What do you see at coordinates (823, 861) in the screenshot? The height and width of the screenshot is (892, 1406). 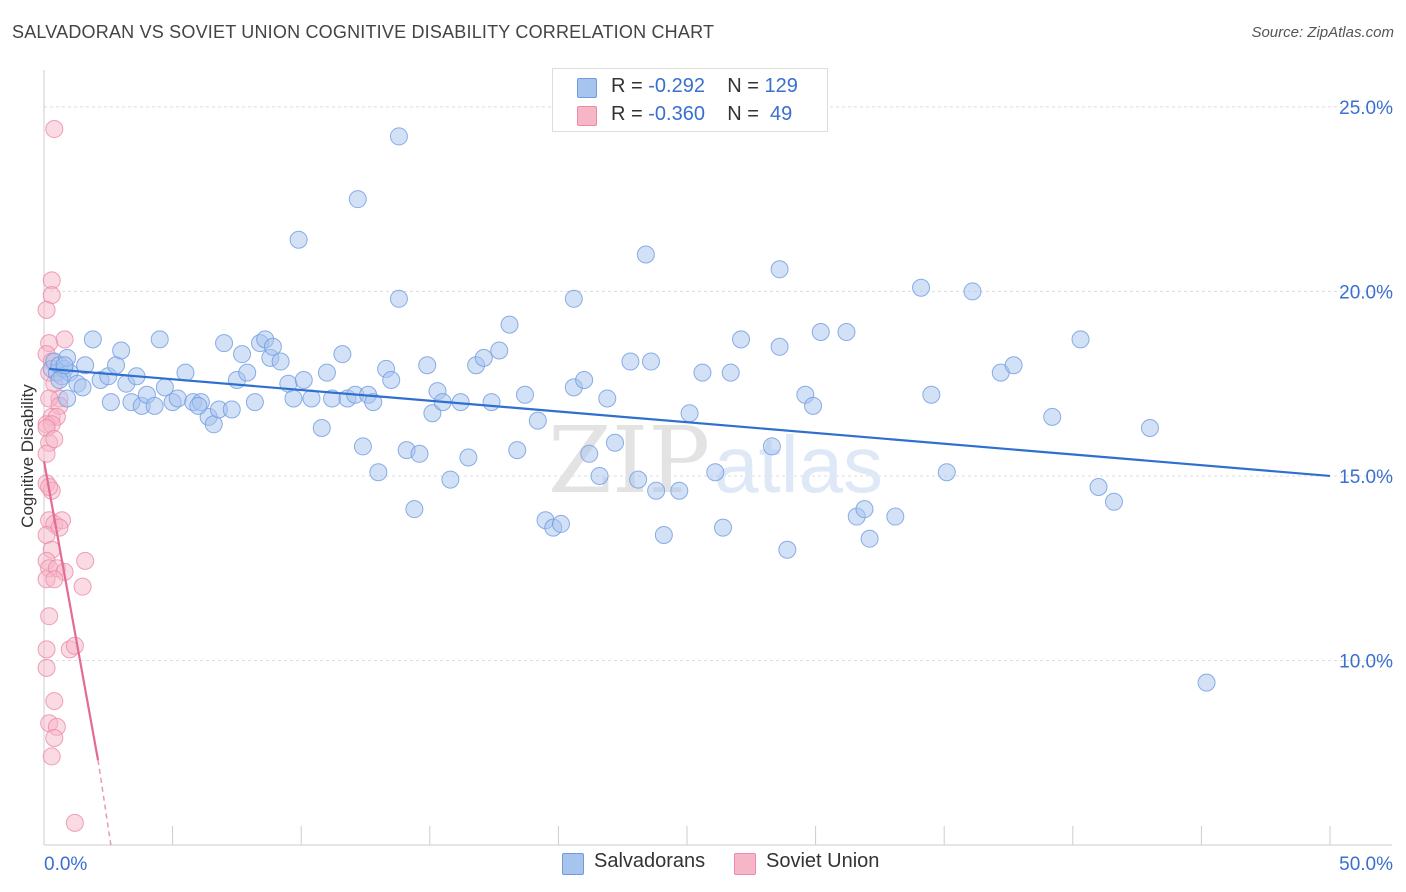 I see `bottom-legend-label-soviet-union: Soviet Union` at bounding box center [823, 861].